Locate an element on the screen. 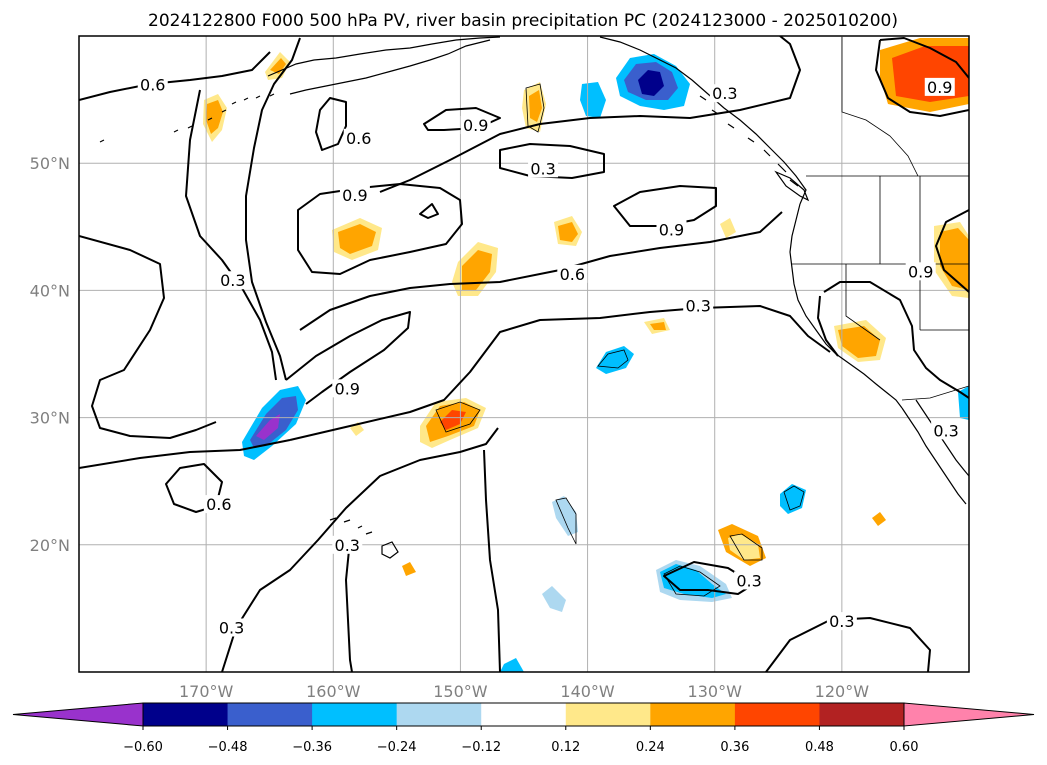 The height and width of the screenshot is (765, 1047). colorbar-tick-label: −0.12 is located at coordinates (481, 747).